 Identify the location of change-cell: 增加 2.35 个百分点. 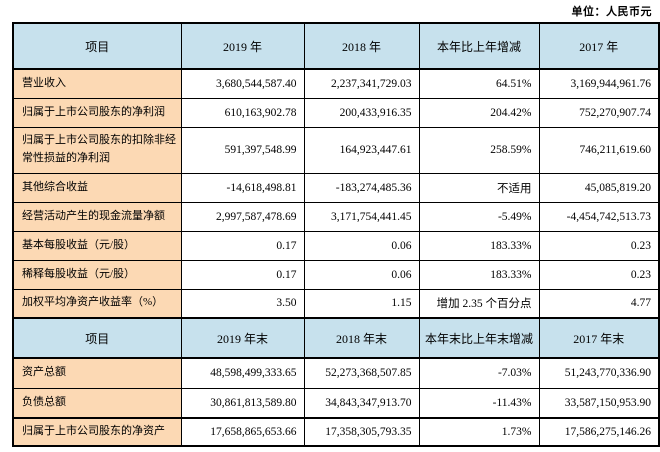
(479, 303).